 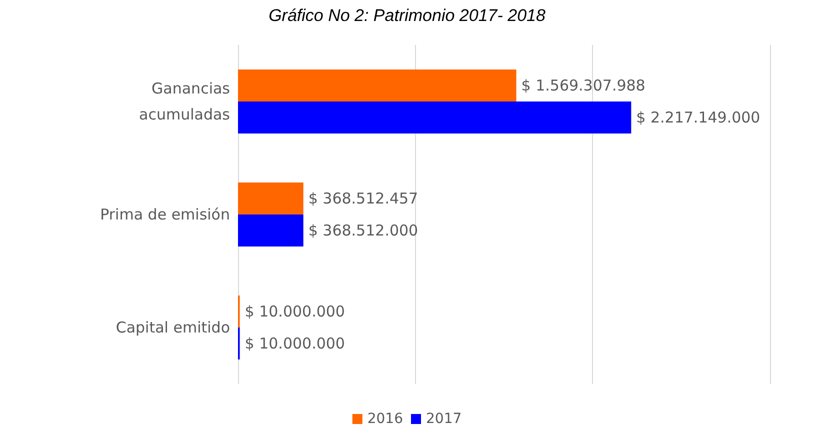 What do you see at coordinates (363, 199) in the screenshot?
I see `data-label: $ 368.512.457` at bounding box center [363, 199].